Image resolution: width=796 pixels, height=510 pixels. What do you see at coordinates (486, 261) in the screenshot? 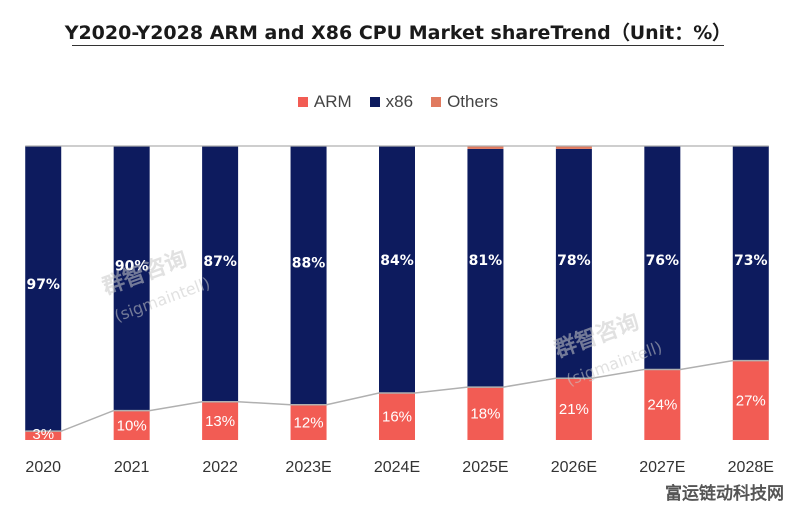
I see `label-x86-2025E: 81%` at bounding box center [486, 261].